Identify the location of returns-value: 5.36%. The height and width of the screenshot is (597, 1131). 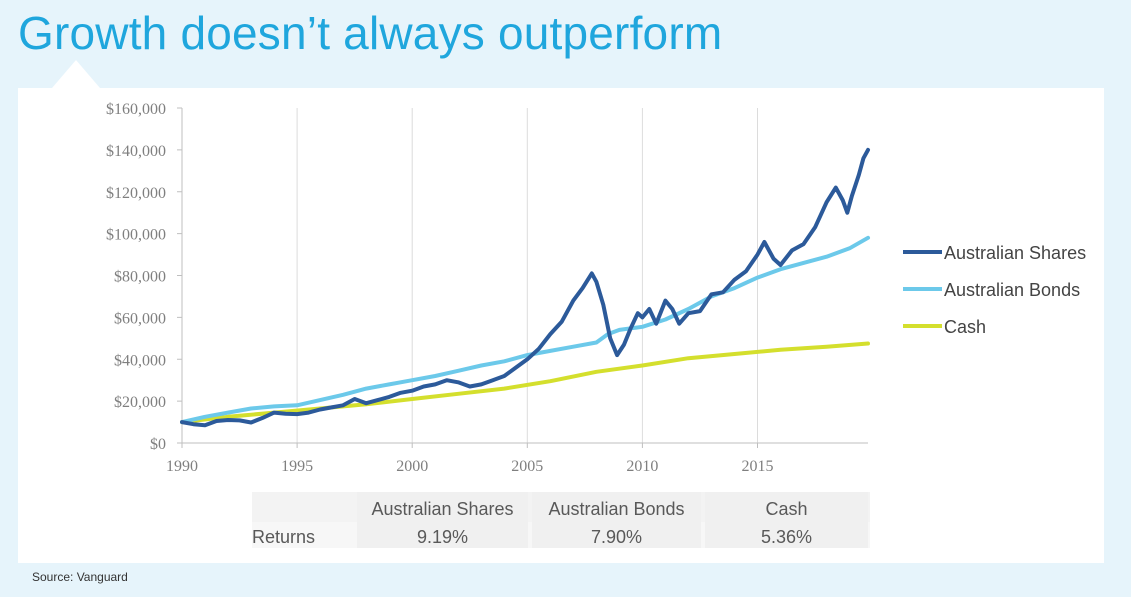
(786, 537).